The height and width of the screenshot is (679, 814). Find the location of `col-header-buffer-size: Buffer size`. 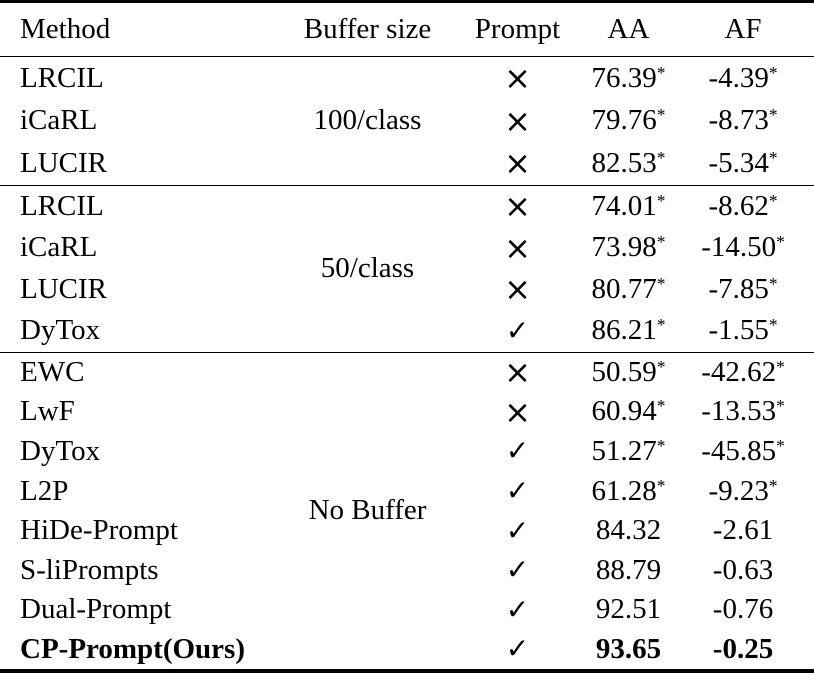

col-header-buffer-size: Buffer size is located at coordinates (367, 29).